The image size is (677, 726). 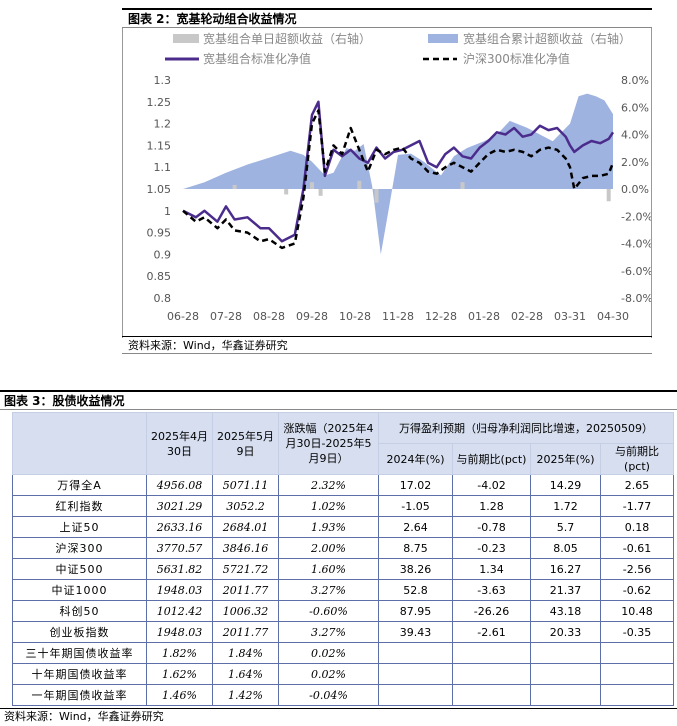 I want to click on row-label: 科创50, so click(x=79, y=611).